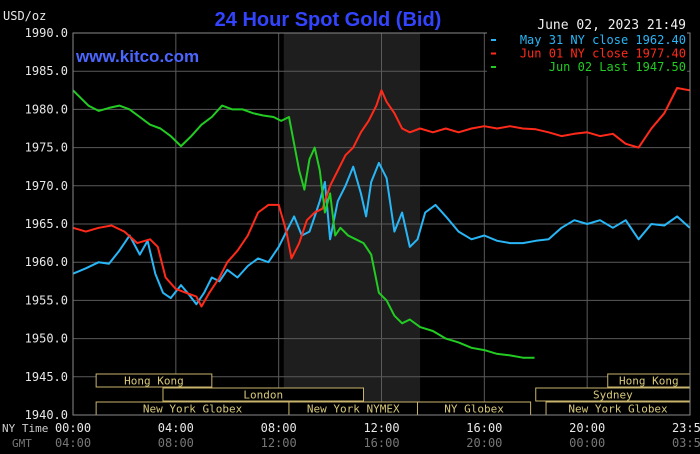 This screenshot has height=454, width=700. I want to click on chart-title: 24 Hour Spot Gold (Bid), so click(328, 20).